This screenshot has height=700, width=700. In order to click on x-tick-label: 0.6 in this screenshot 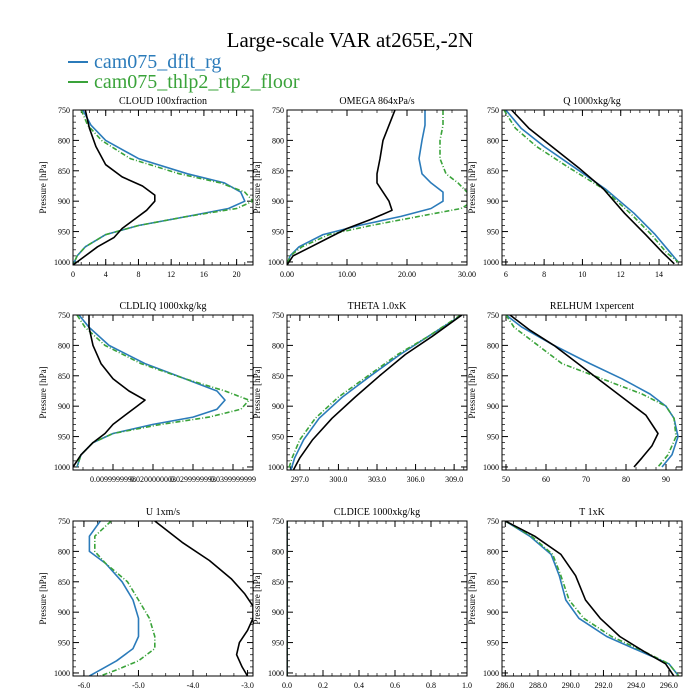, I will do `click(395, 685)`.